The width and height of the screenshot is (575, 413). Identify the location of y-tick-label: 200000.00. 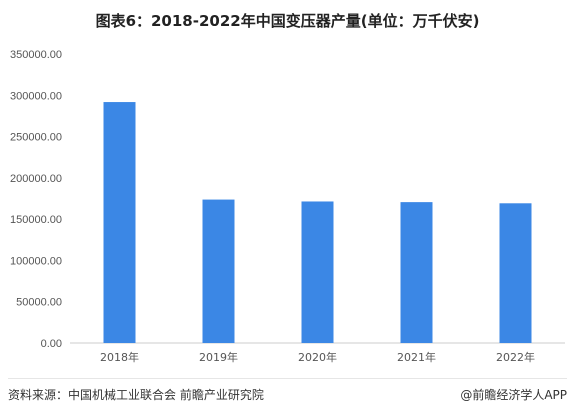
(36, 179).